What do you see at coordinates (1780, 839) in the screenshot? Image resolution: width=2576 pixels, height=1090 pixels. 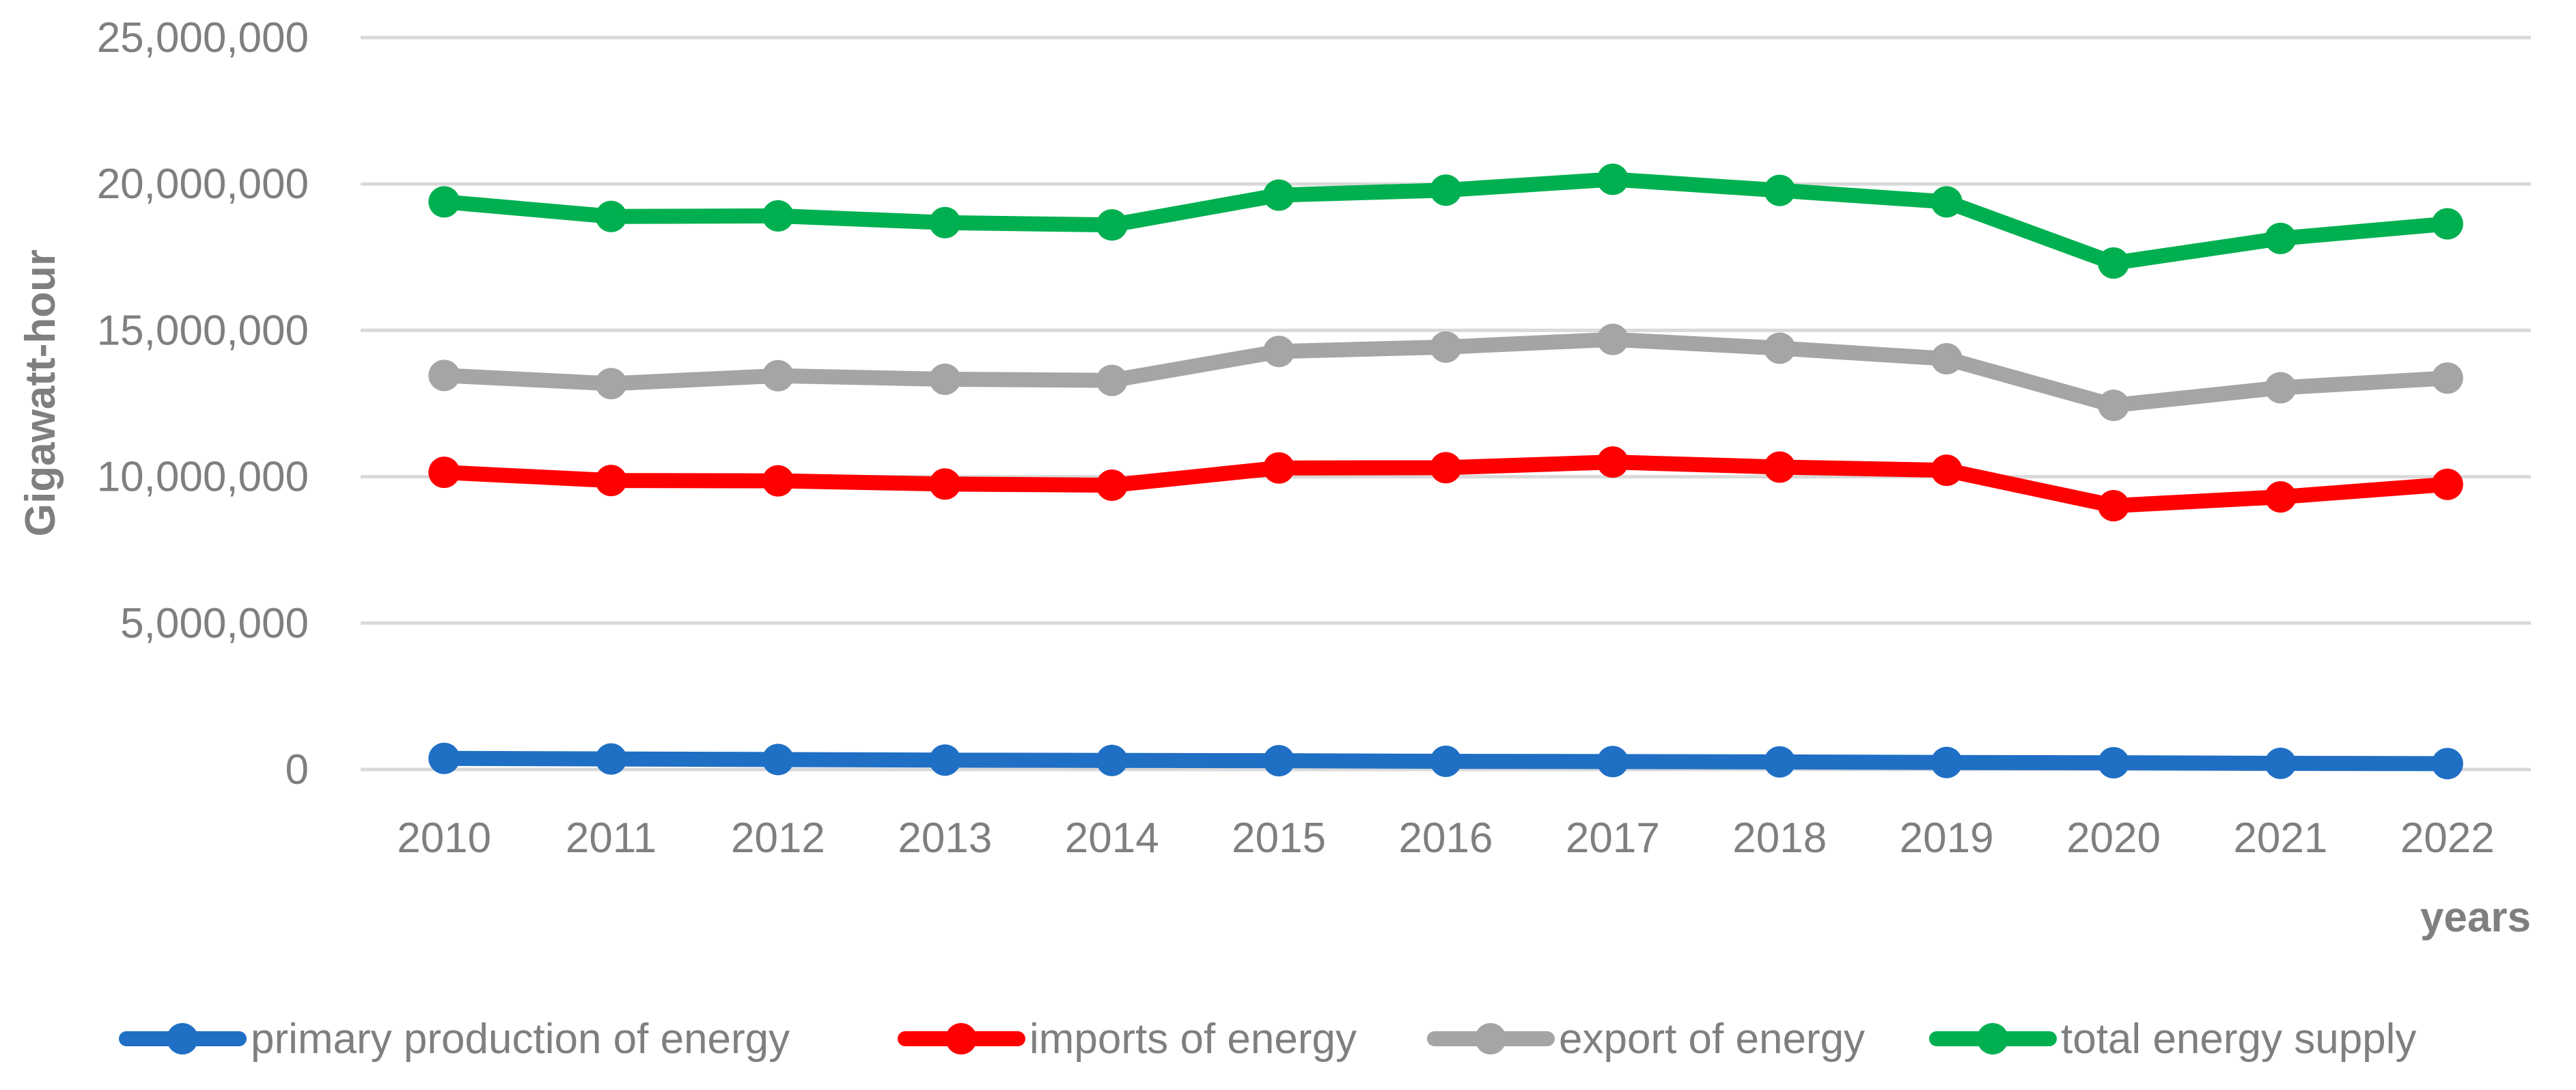 I see `x-tick-label: 2018` at bounding box center [1780, 839].